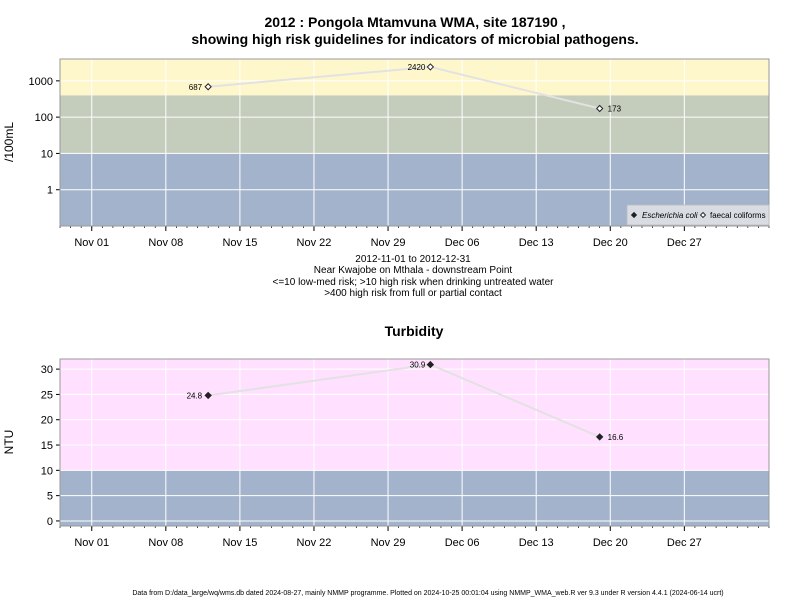  What do you see at coordinates (47, 395) in the screenshot?
I see `y-tick-label: 25` at bounding box center [47, 395].